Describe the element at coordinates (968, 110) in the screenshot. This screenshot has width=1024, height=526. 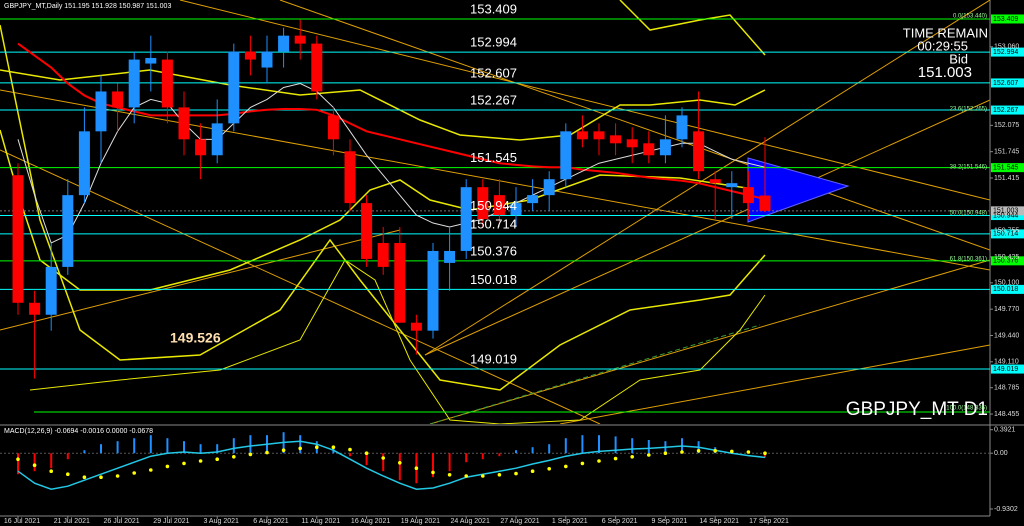
I see `fib-label: 23.6(152.265)` at that location.